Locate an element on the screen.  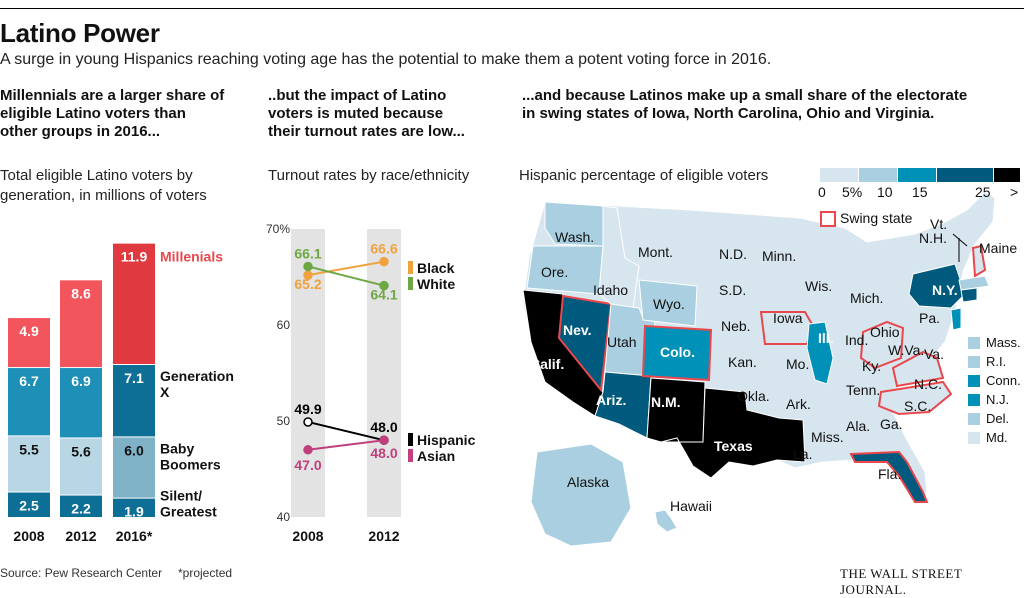
top-rule is located at coordinates (512, 8).